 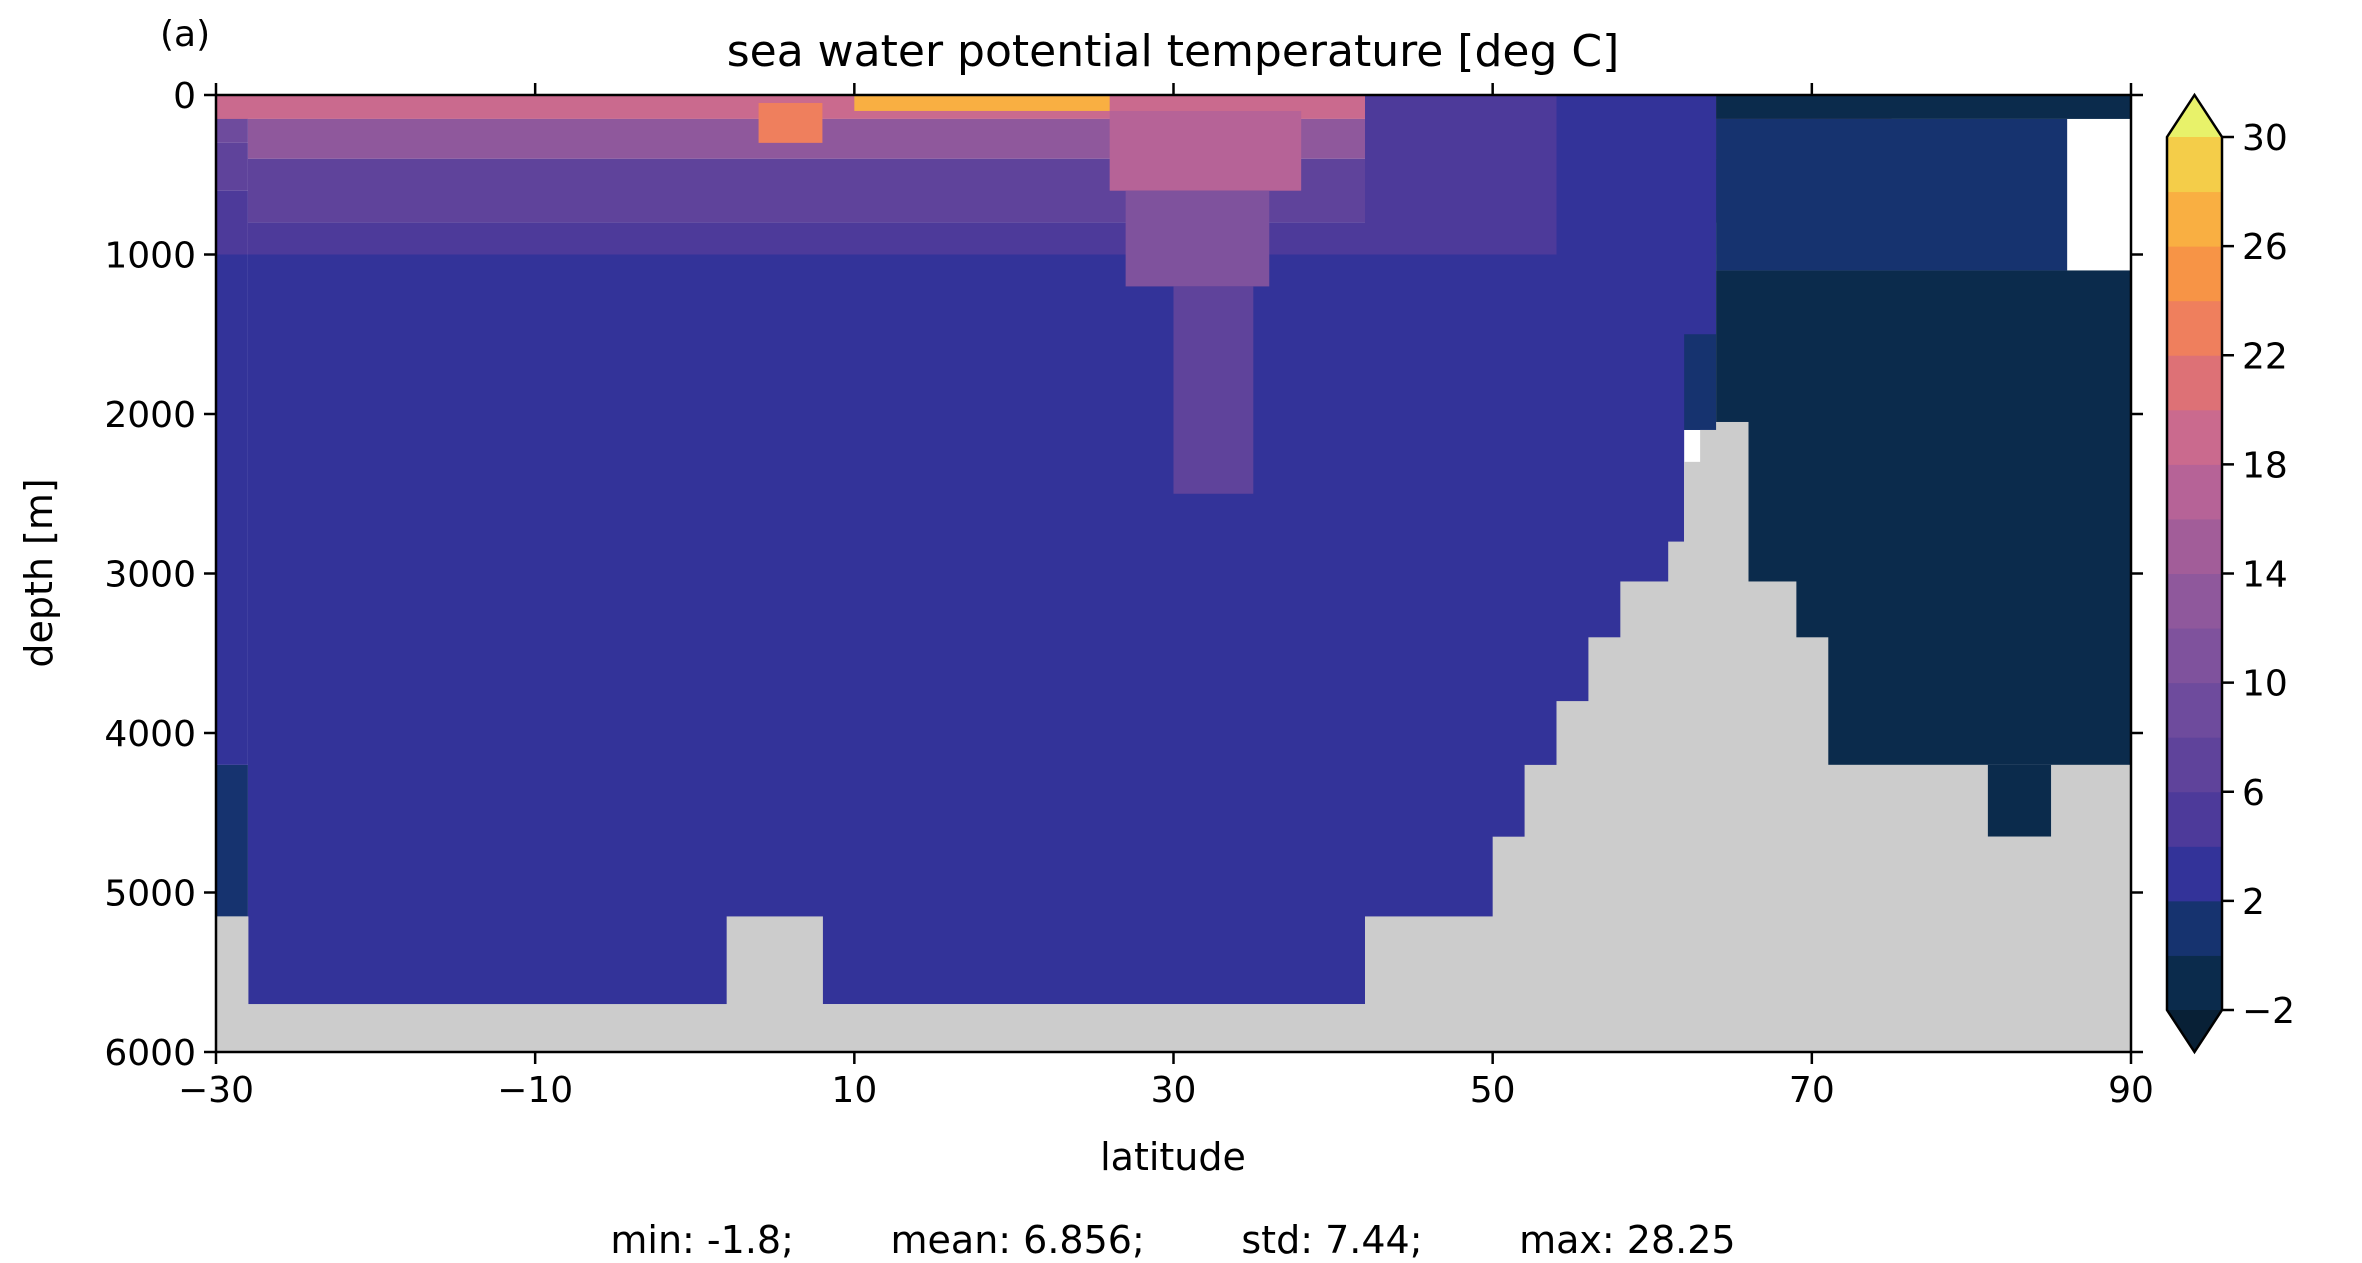 I want to click on colorbar-tick-label: 30, so click(x=2265, y=138).